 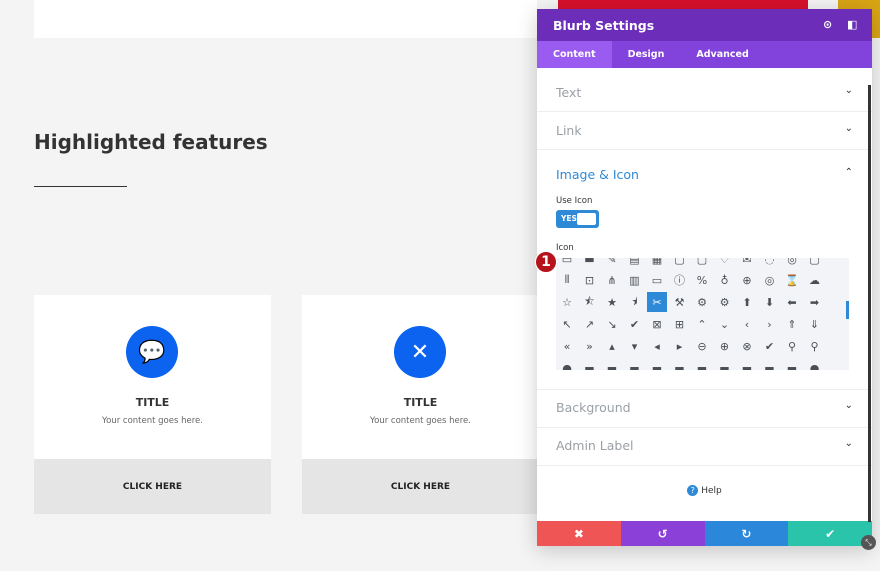 I want to click on icon-option: ⓘ, so click(x=679, y=280).